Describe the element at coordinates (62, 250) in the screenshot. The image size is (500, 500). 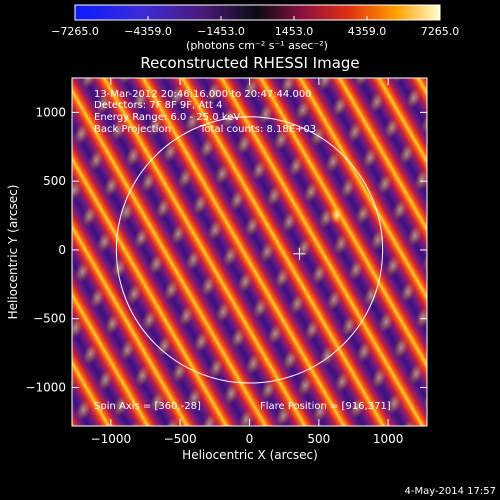
I see `y-tick-label: 0` at that location.